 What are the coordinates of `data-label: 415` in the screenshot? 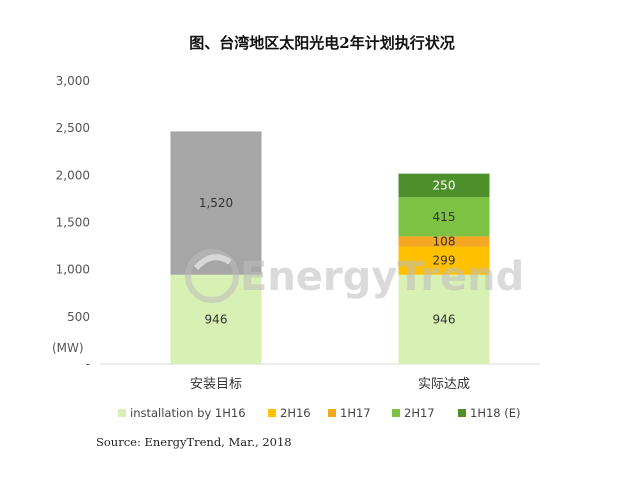 It's located at (444, 217).